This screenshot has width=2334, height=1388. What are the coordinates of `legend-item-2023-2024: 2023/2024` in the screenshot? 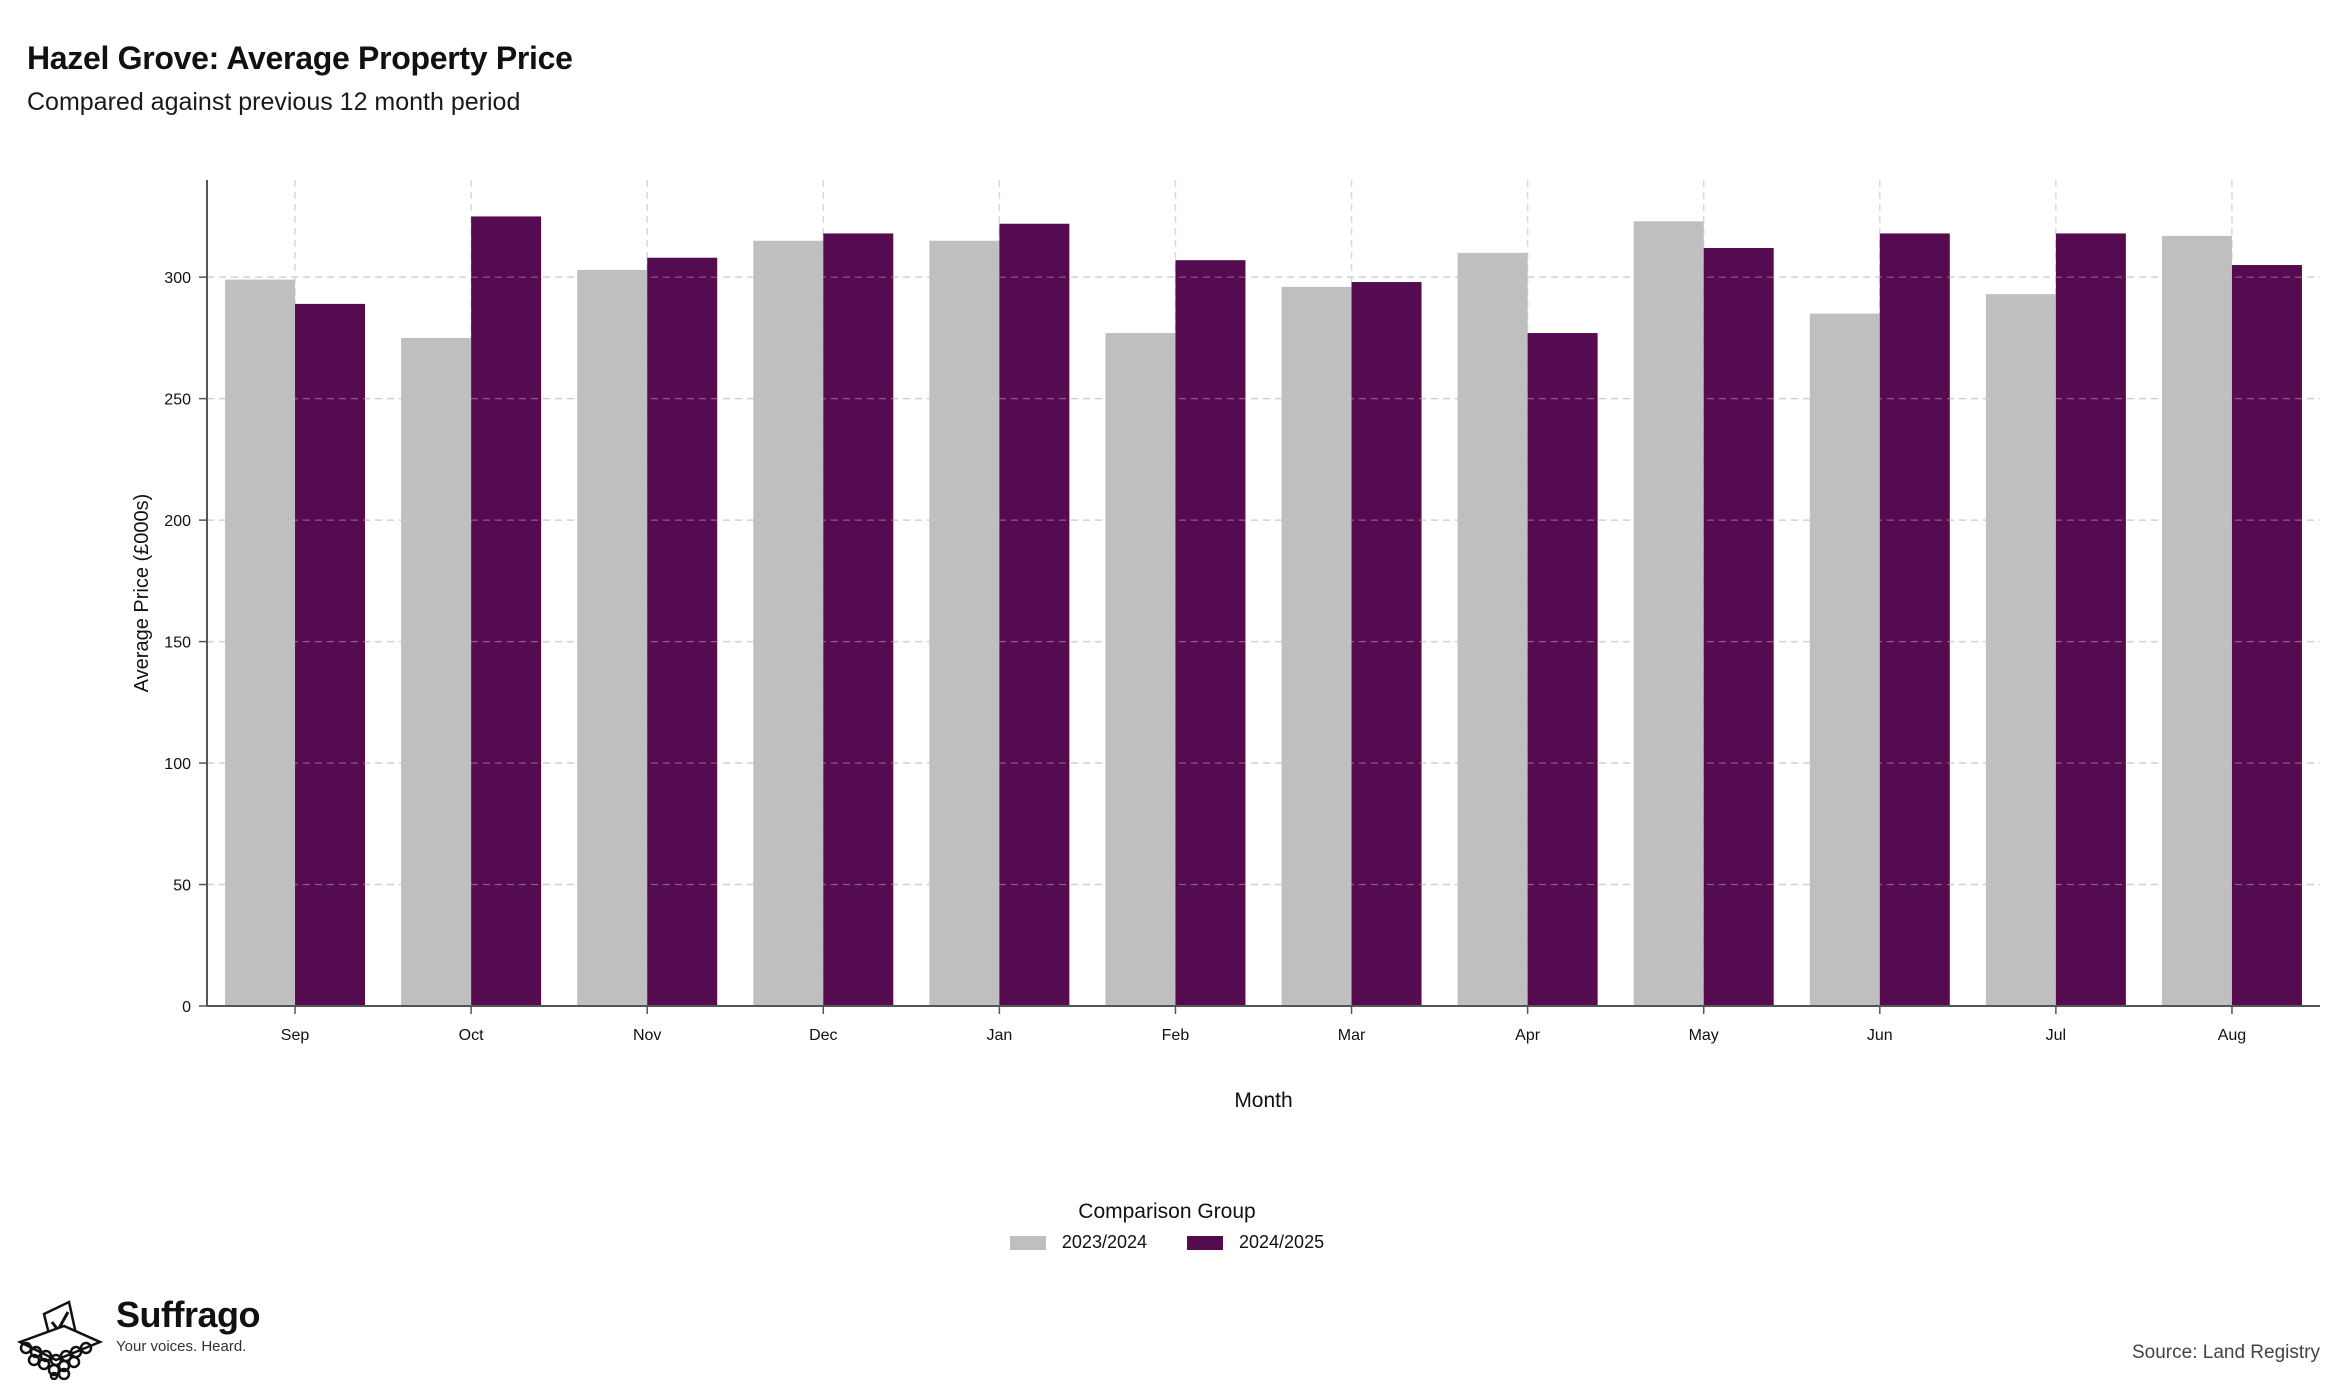 It's located at (1078, 1242).